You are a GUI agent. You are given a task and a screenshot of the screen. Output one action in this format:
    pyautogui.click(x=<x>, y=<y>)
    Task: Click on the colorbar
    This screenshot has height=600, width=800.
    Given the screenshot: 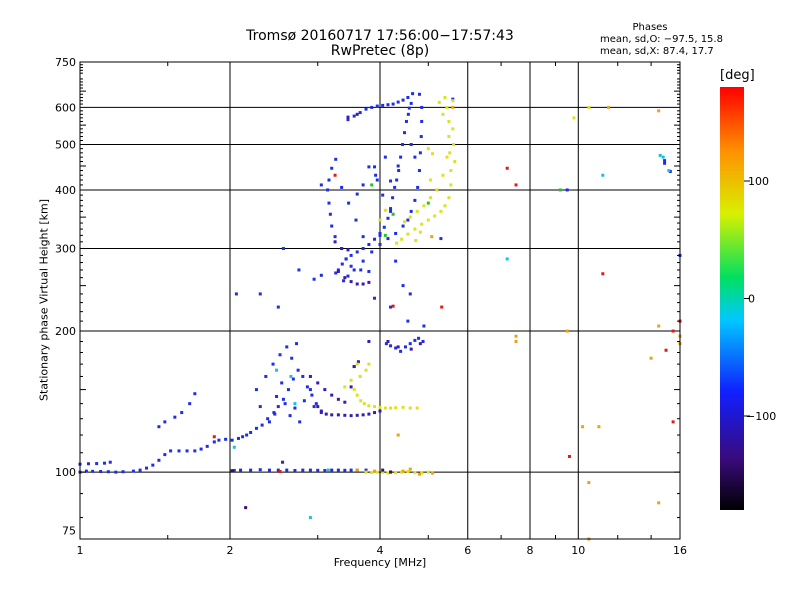 What is the action you would take?
    pyautogui.click(x=732, y=298)
    